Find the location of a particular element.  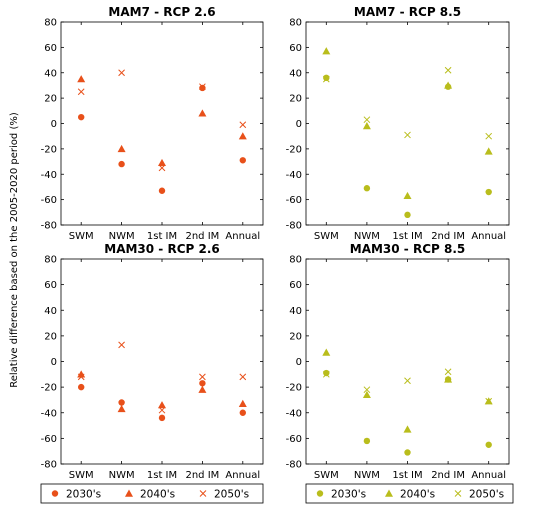

panel-title: MAM30 - RCP 2.6 is located at coordinates (161, 249).